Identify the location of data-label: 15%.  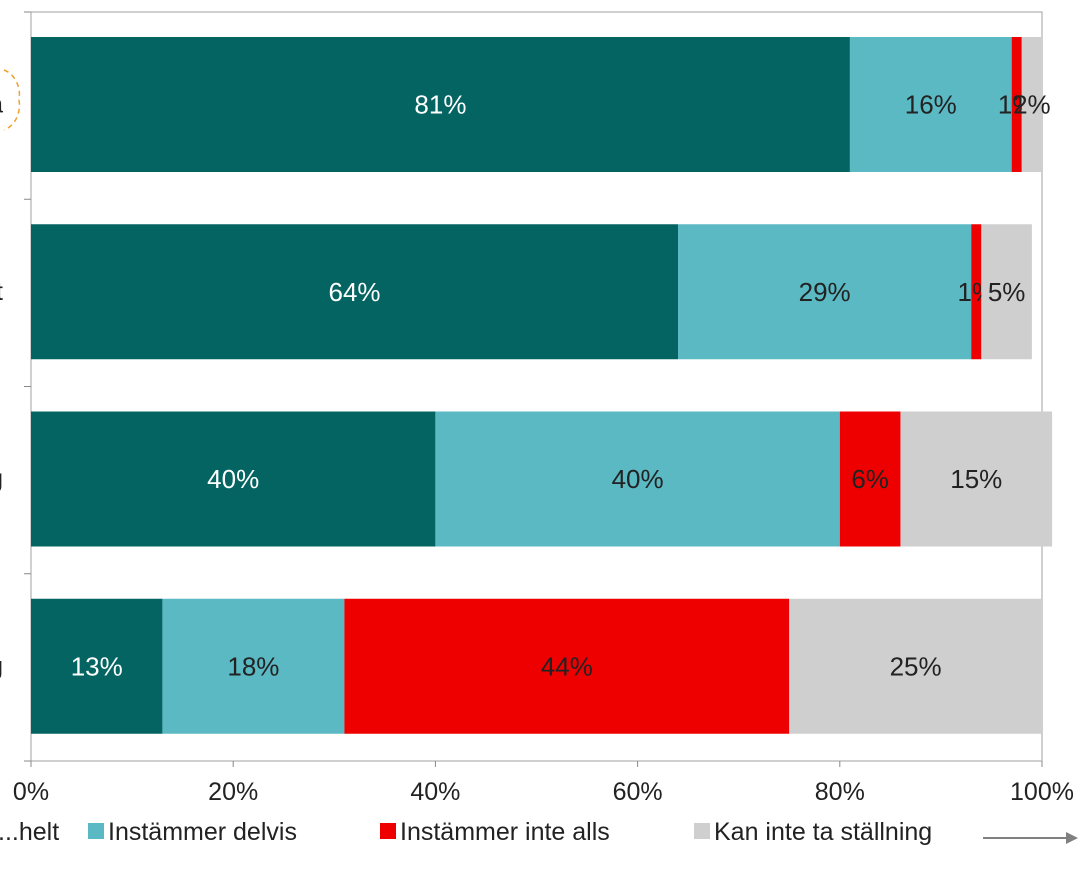
(976, 479).